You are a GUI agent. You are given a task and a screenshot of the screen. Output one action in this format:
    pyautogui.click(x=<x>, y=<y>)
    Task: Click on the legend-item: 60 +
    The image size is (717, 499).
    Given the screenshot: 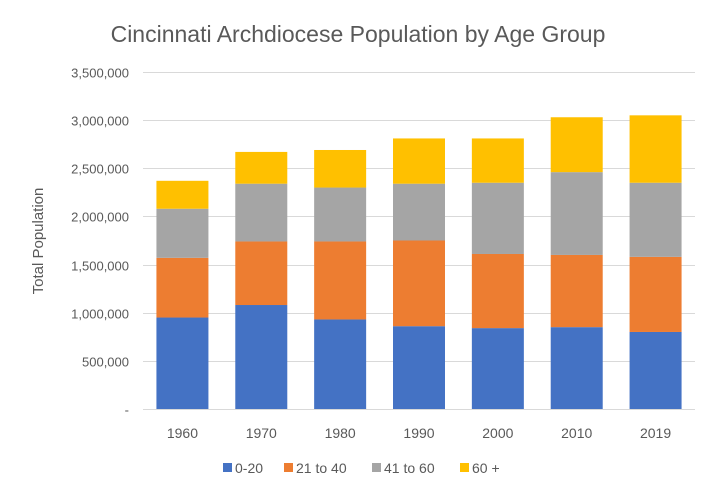 What is the action you would take?
    pyautogui.click(x=480, y=468)
    